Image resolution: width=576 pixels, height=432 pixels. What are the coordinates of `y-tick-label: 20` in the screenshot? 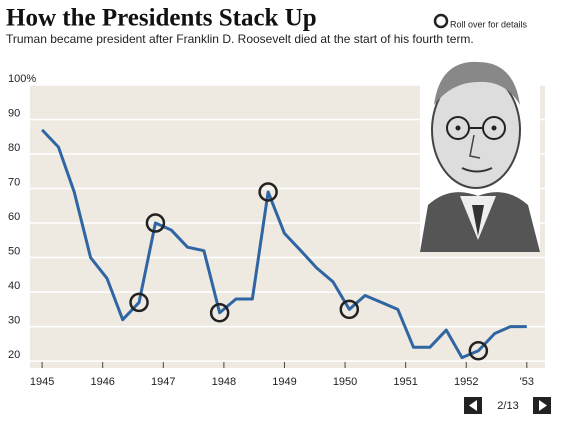 It's located at (14, 355).